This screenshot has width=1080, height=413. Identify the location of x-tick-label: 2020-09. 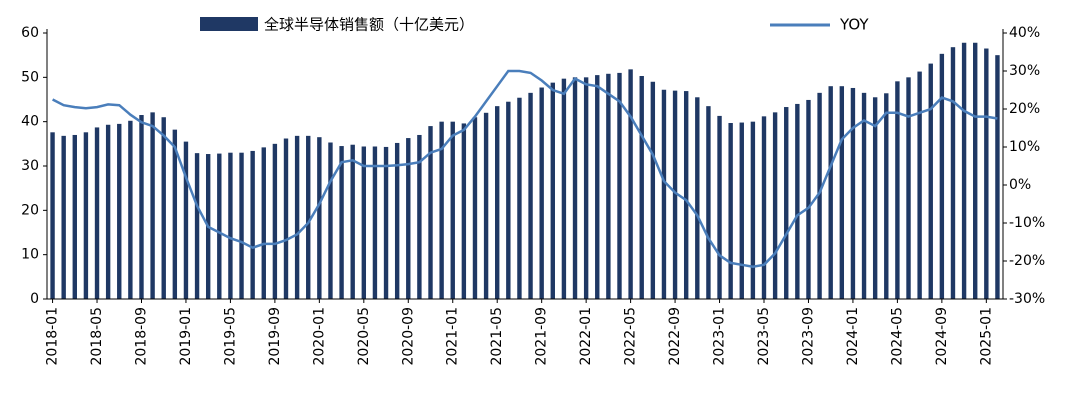
(408, 336).